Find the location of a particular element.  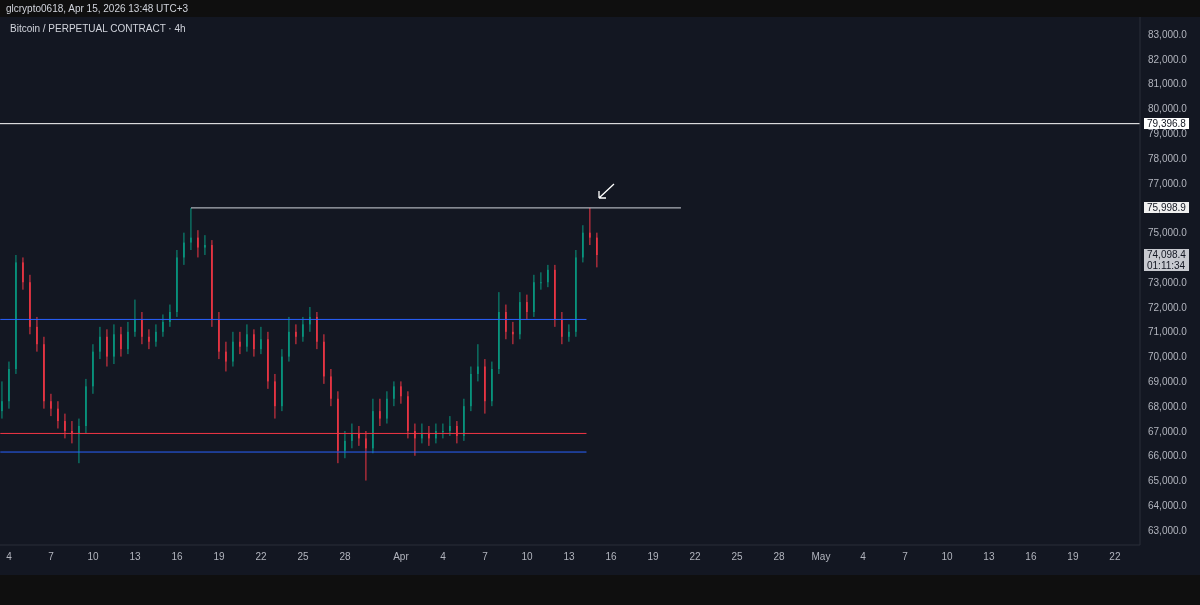

y-tick-label: 63,000.0 is located at coordinates (1168, 530).